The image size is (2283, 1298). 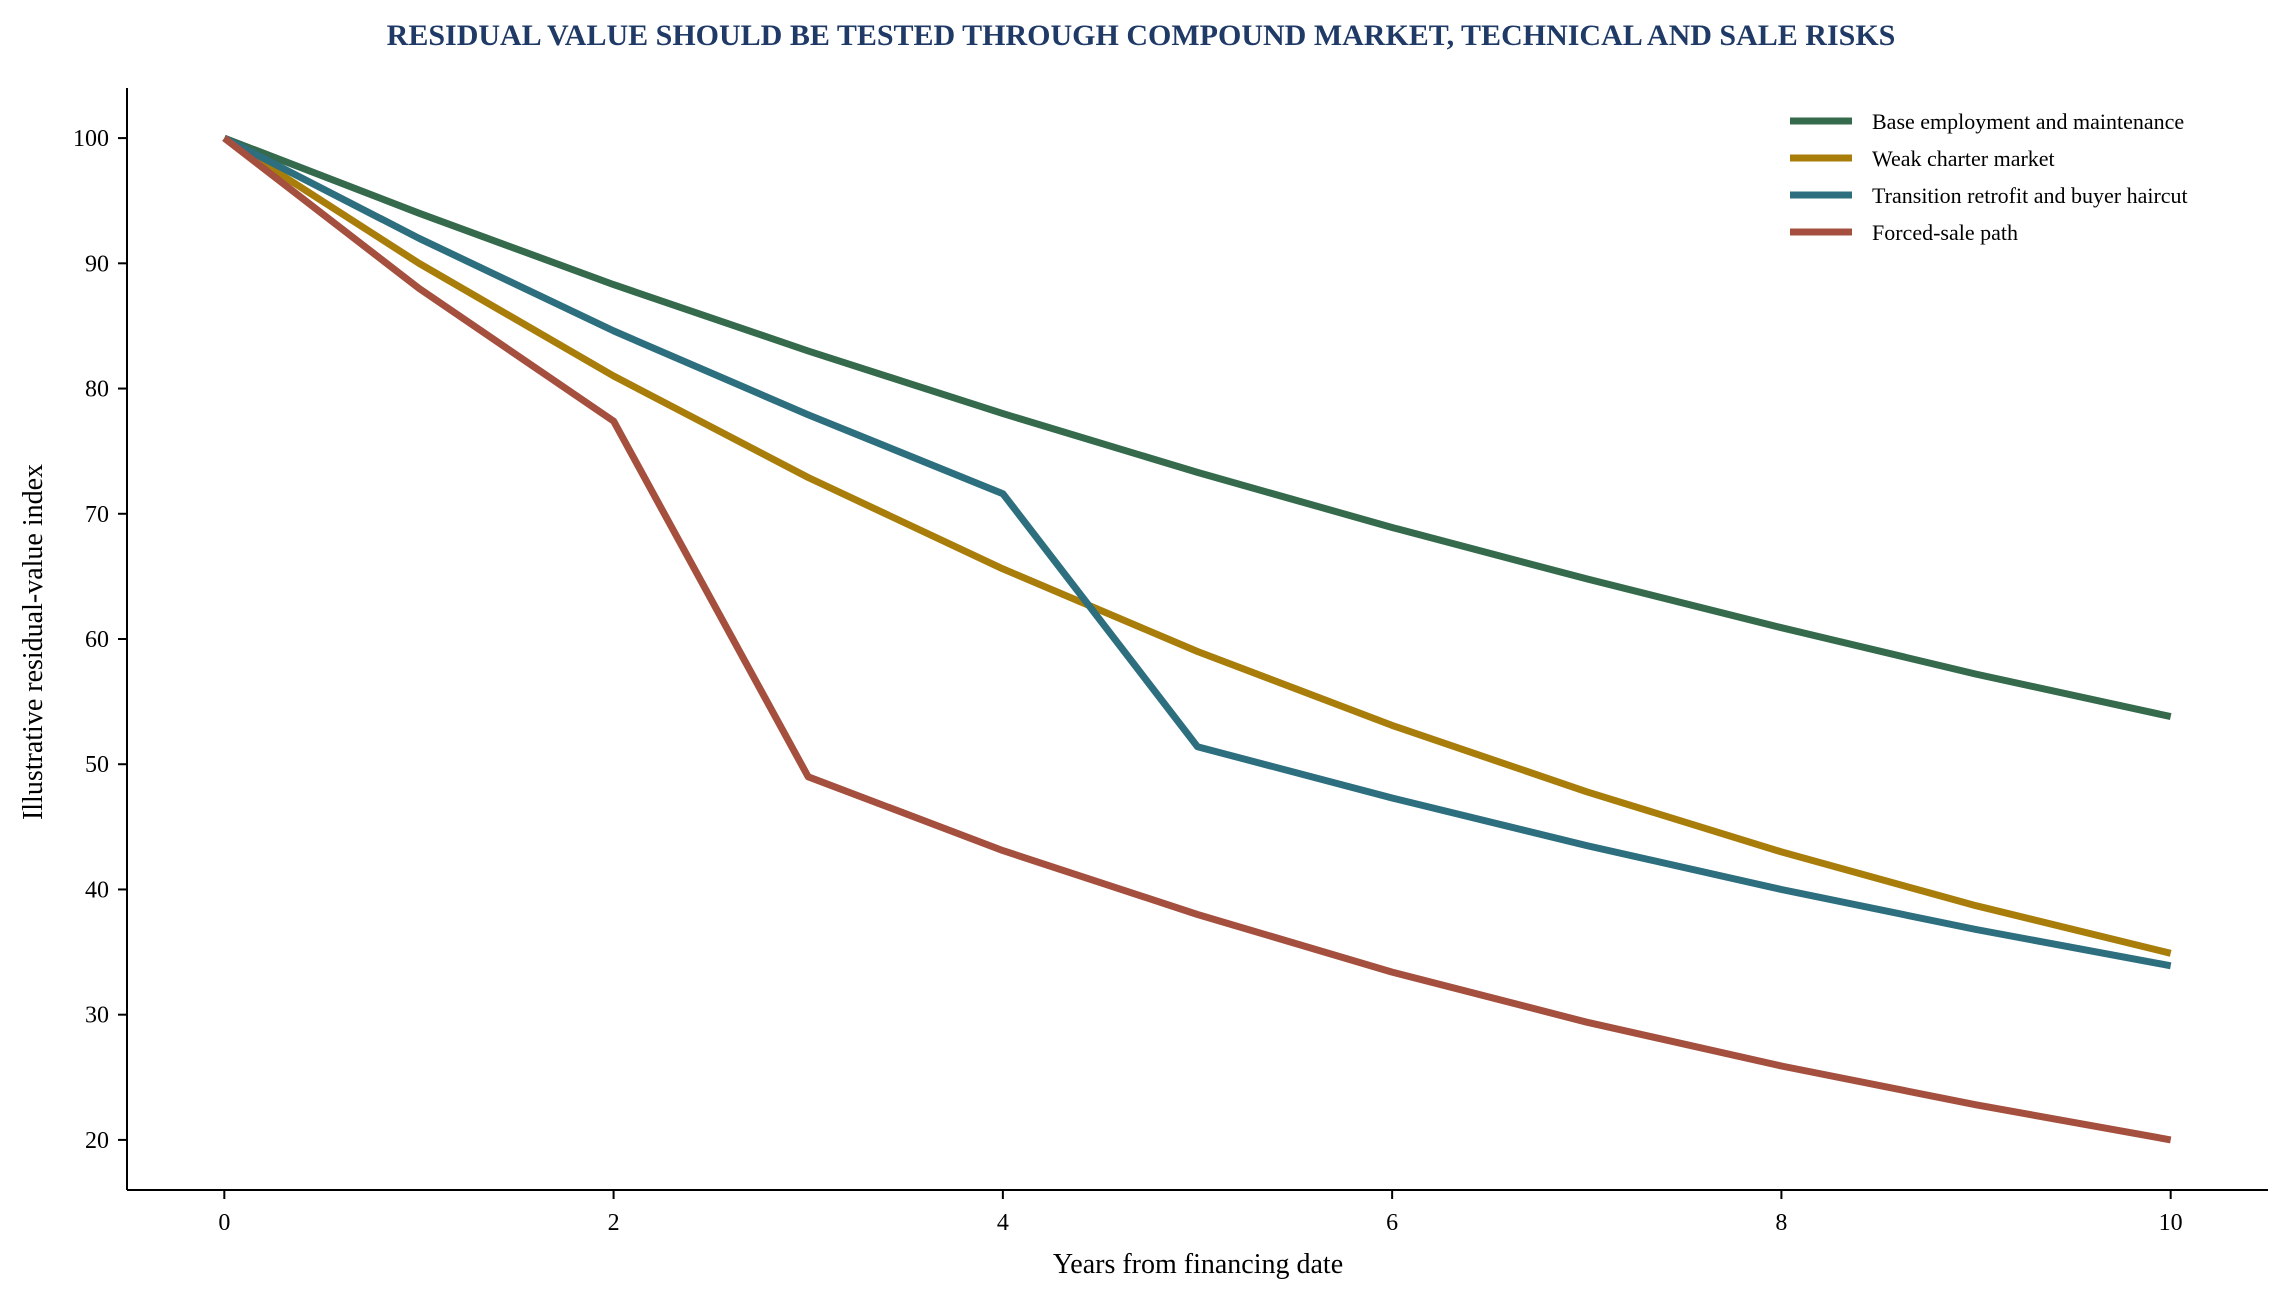 I want to click on y-tick-label: 70, so click(x=97, y=515).